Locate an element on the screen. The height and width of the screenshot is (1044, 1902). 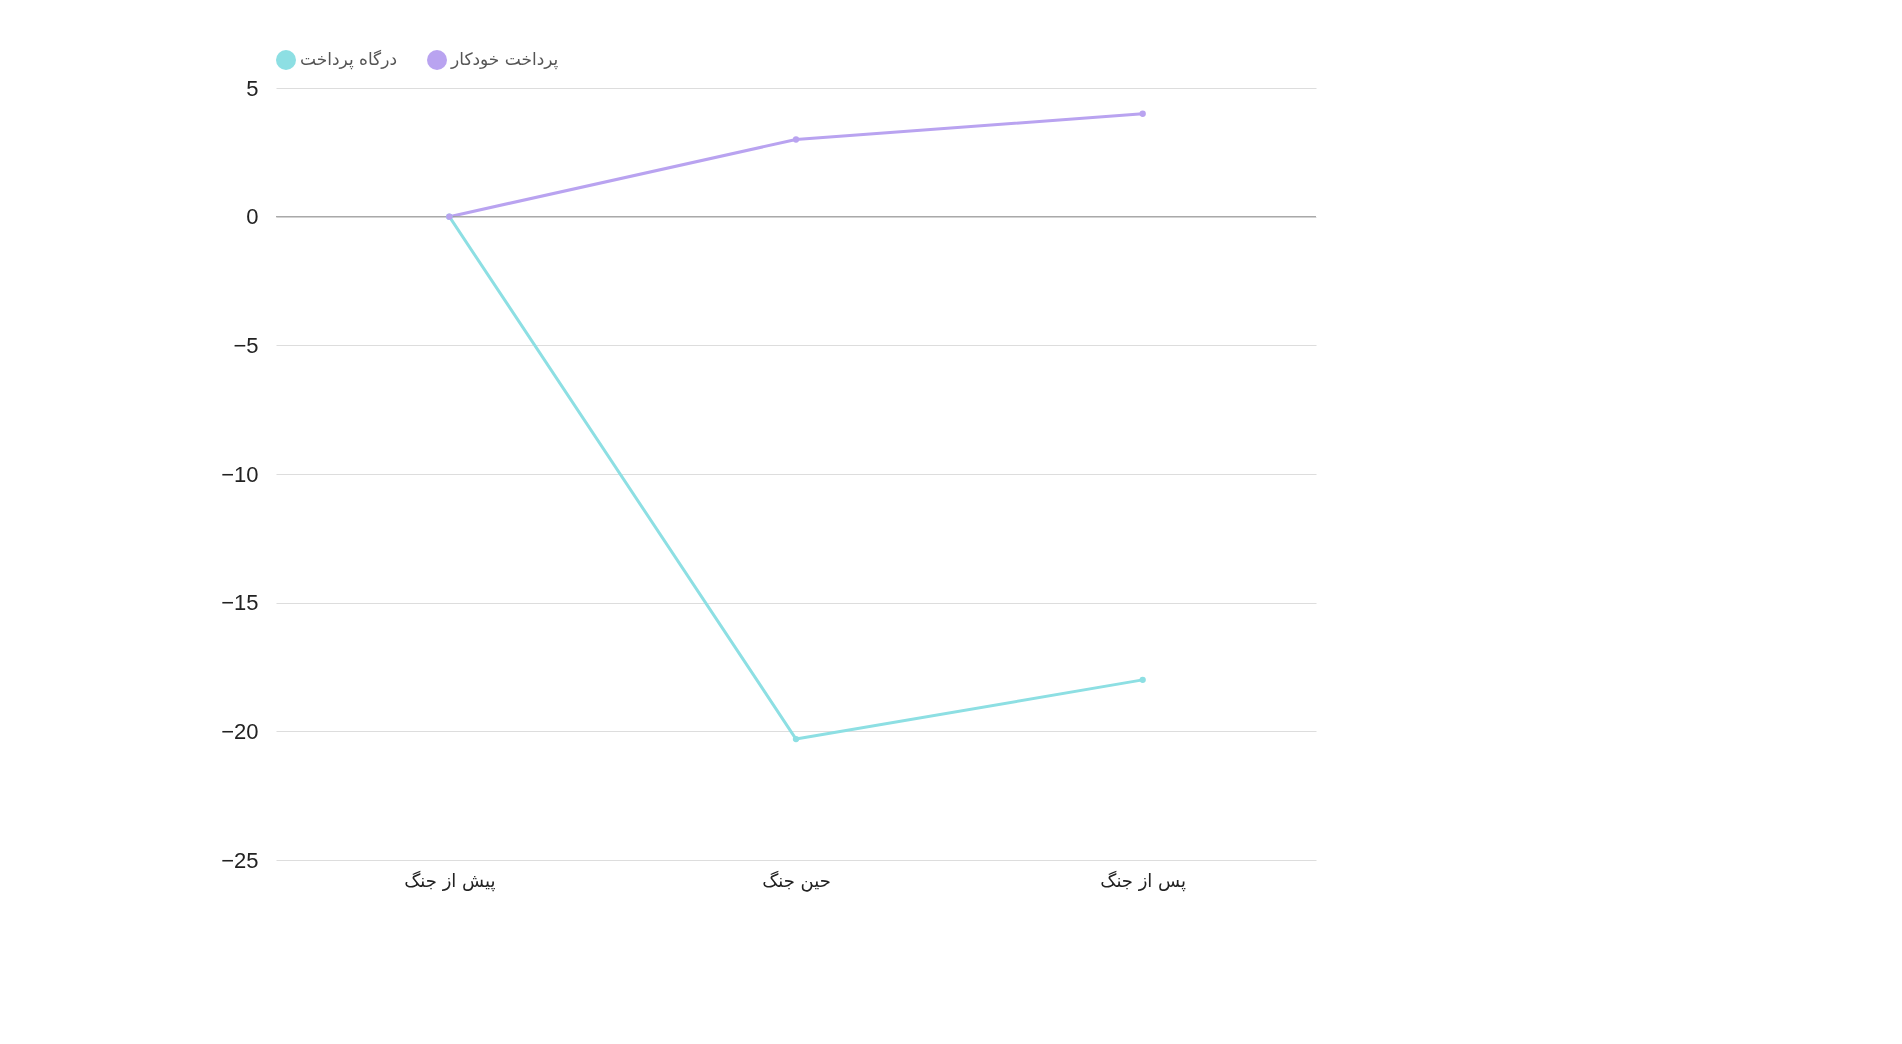
legend-label: درگاه پرداخت is located at coordinates (348, 59).